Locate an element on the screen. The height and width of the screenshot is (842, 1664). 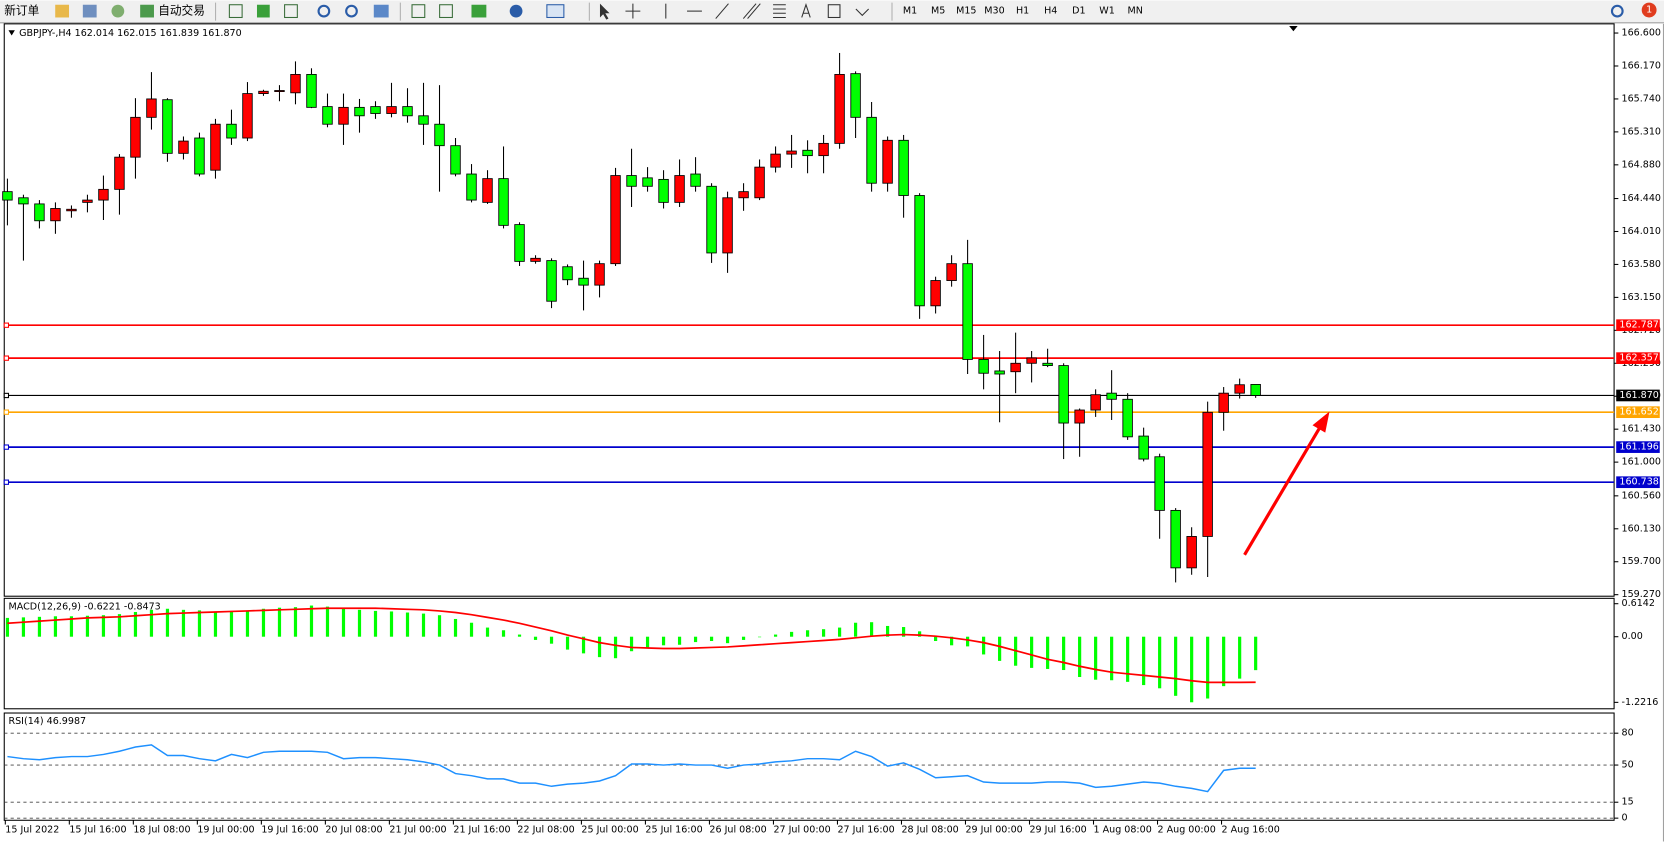
x-tick-label: 21 Jul 16:00 is located at coordinates (481, 829).